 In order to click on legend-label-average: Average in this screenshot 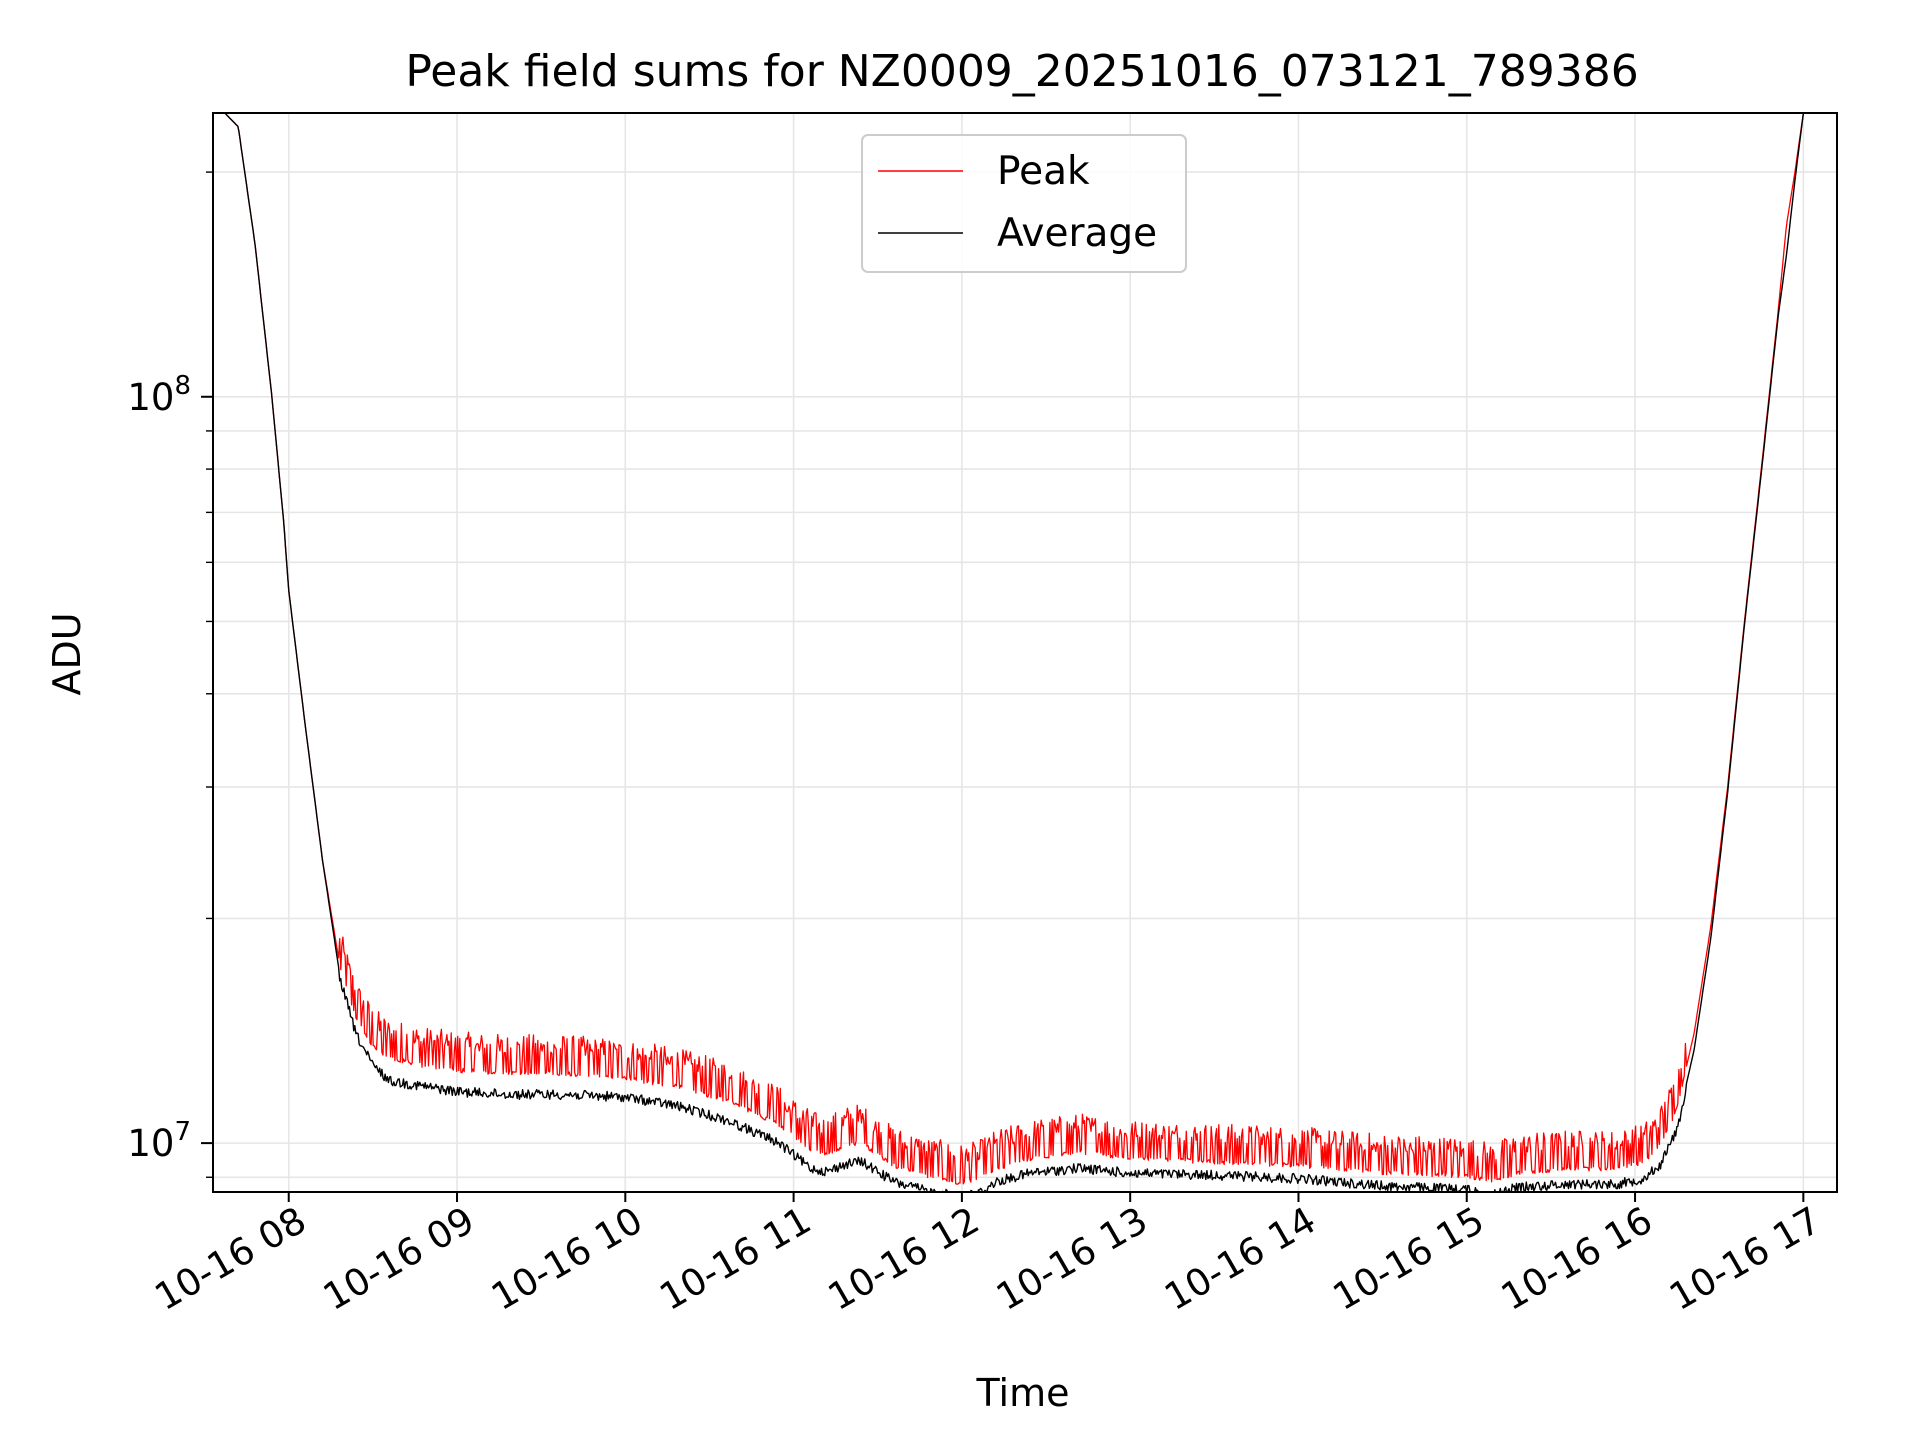, I will do `click(1077, 233)`.